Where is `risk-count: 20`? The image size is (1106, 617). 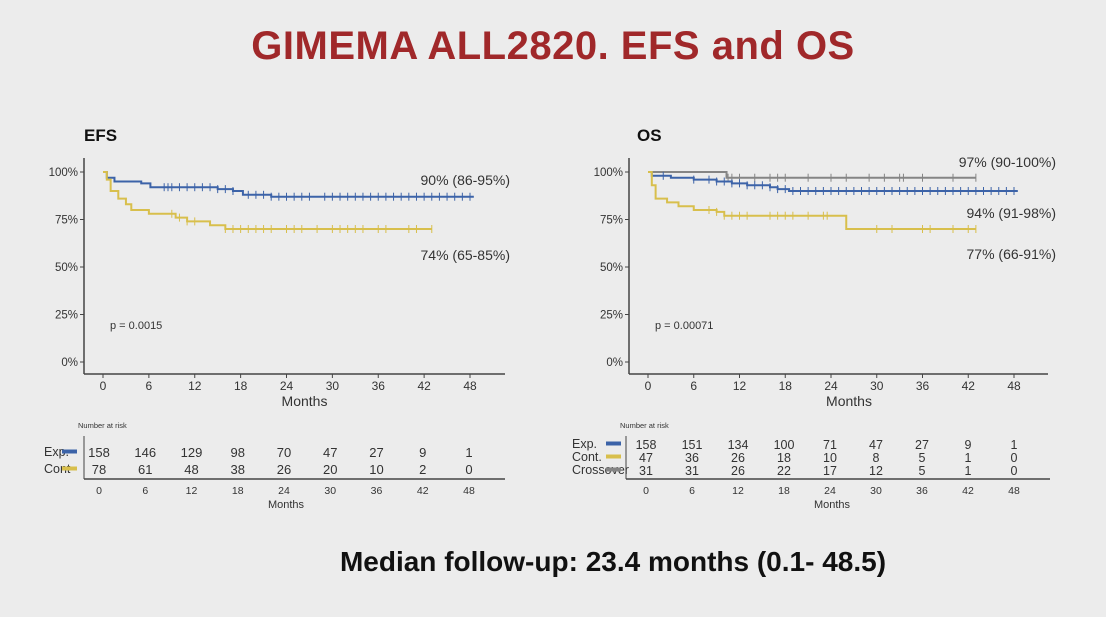
risk-count: 20 is located at coordinates (330, 469).